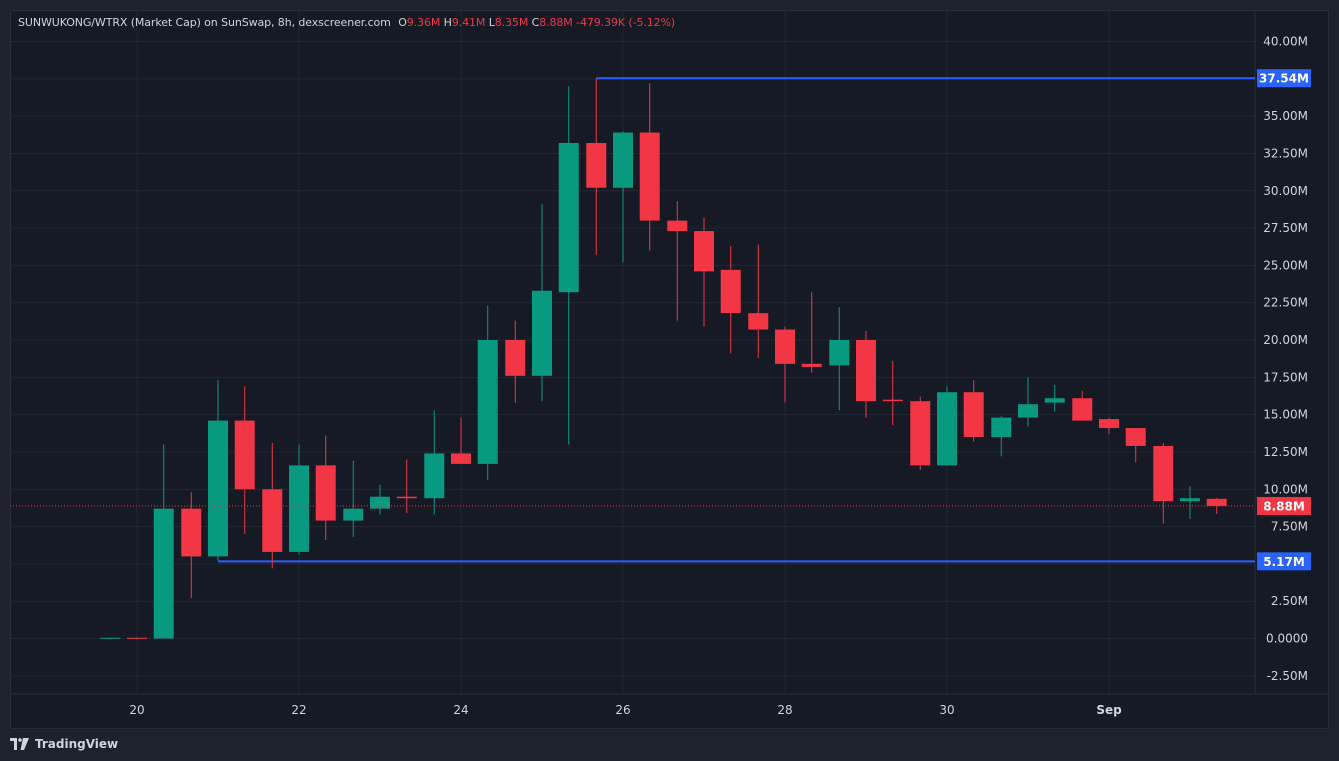 Image resolution: width=1339 pixels, height=761 pixels. What do you see at coordinates (1285, 265) in the screenshot?
I see `y-tick-label: 25.00M` at bounding box center [1285, 265].